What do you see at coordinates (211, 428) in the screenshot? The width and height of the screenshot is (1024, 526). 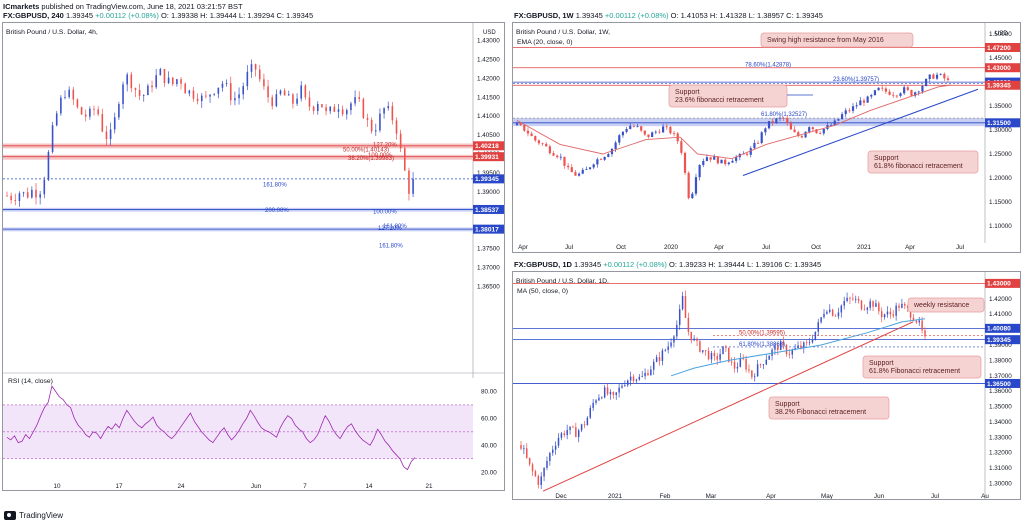 I see `rsi-line` at bounding box center [211, 428].